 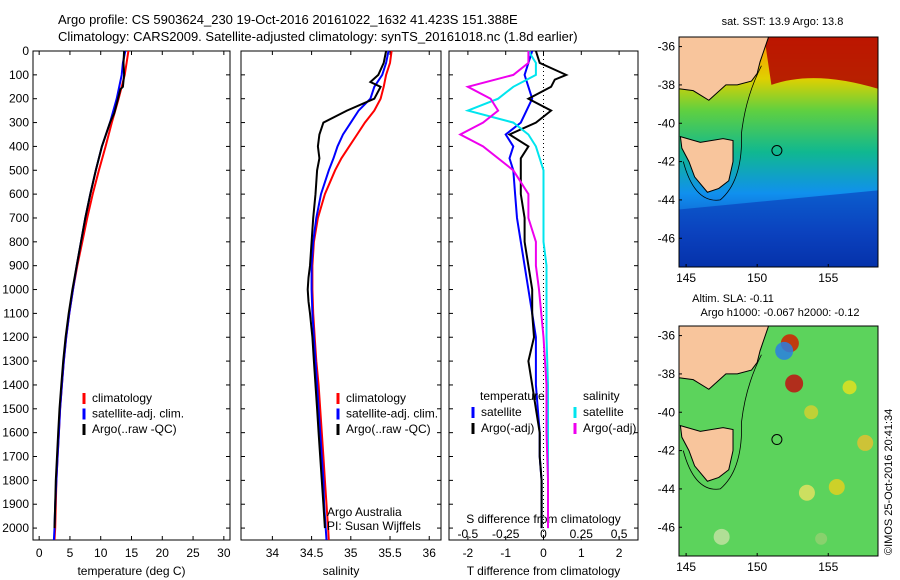 I want to click on x-tick-label: 5, so click(x=70, y=553).